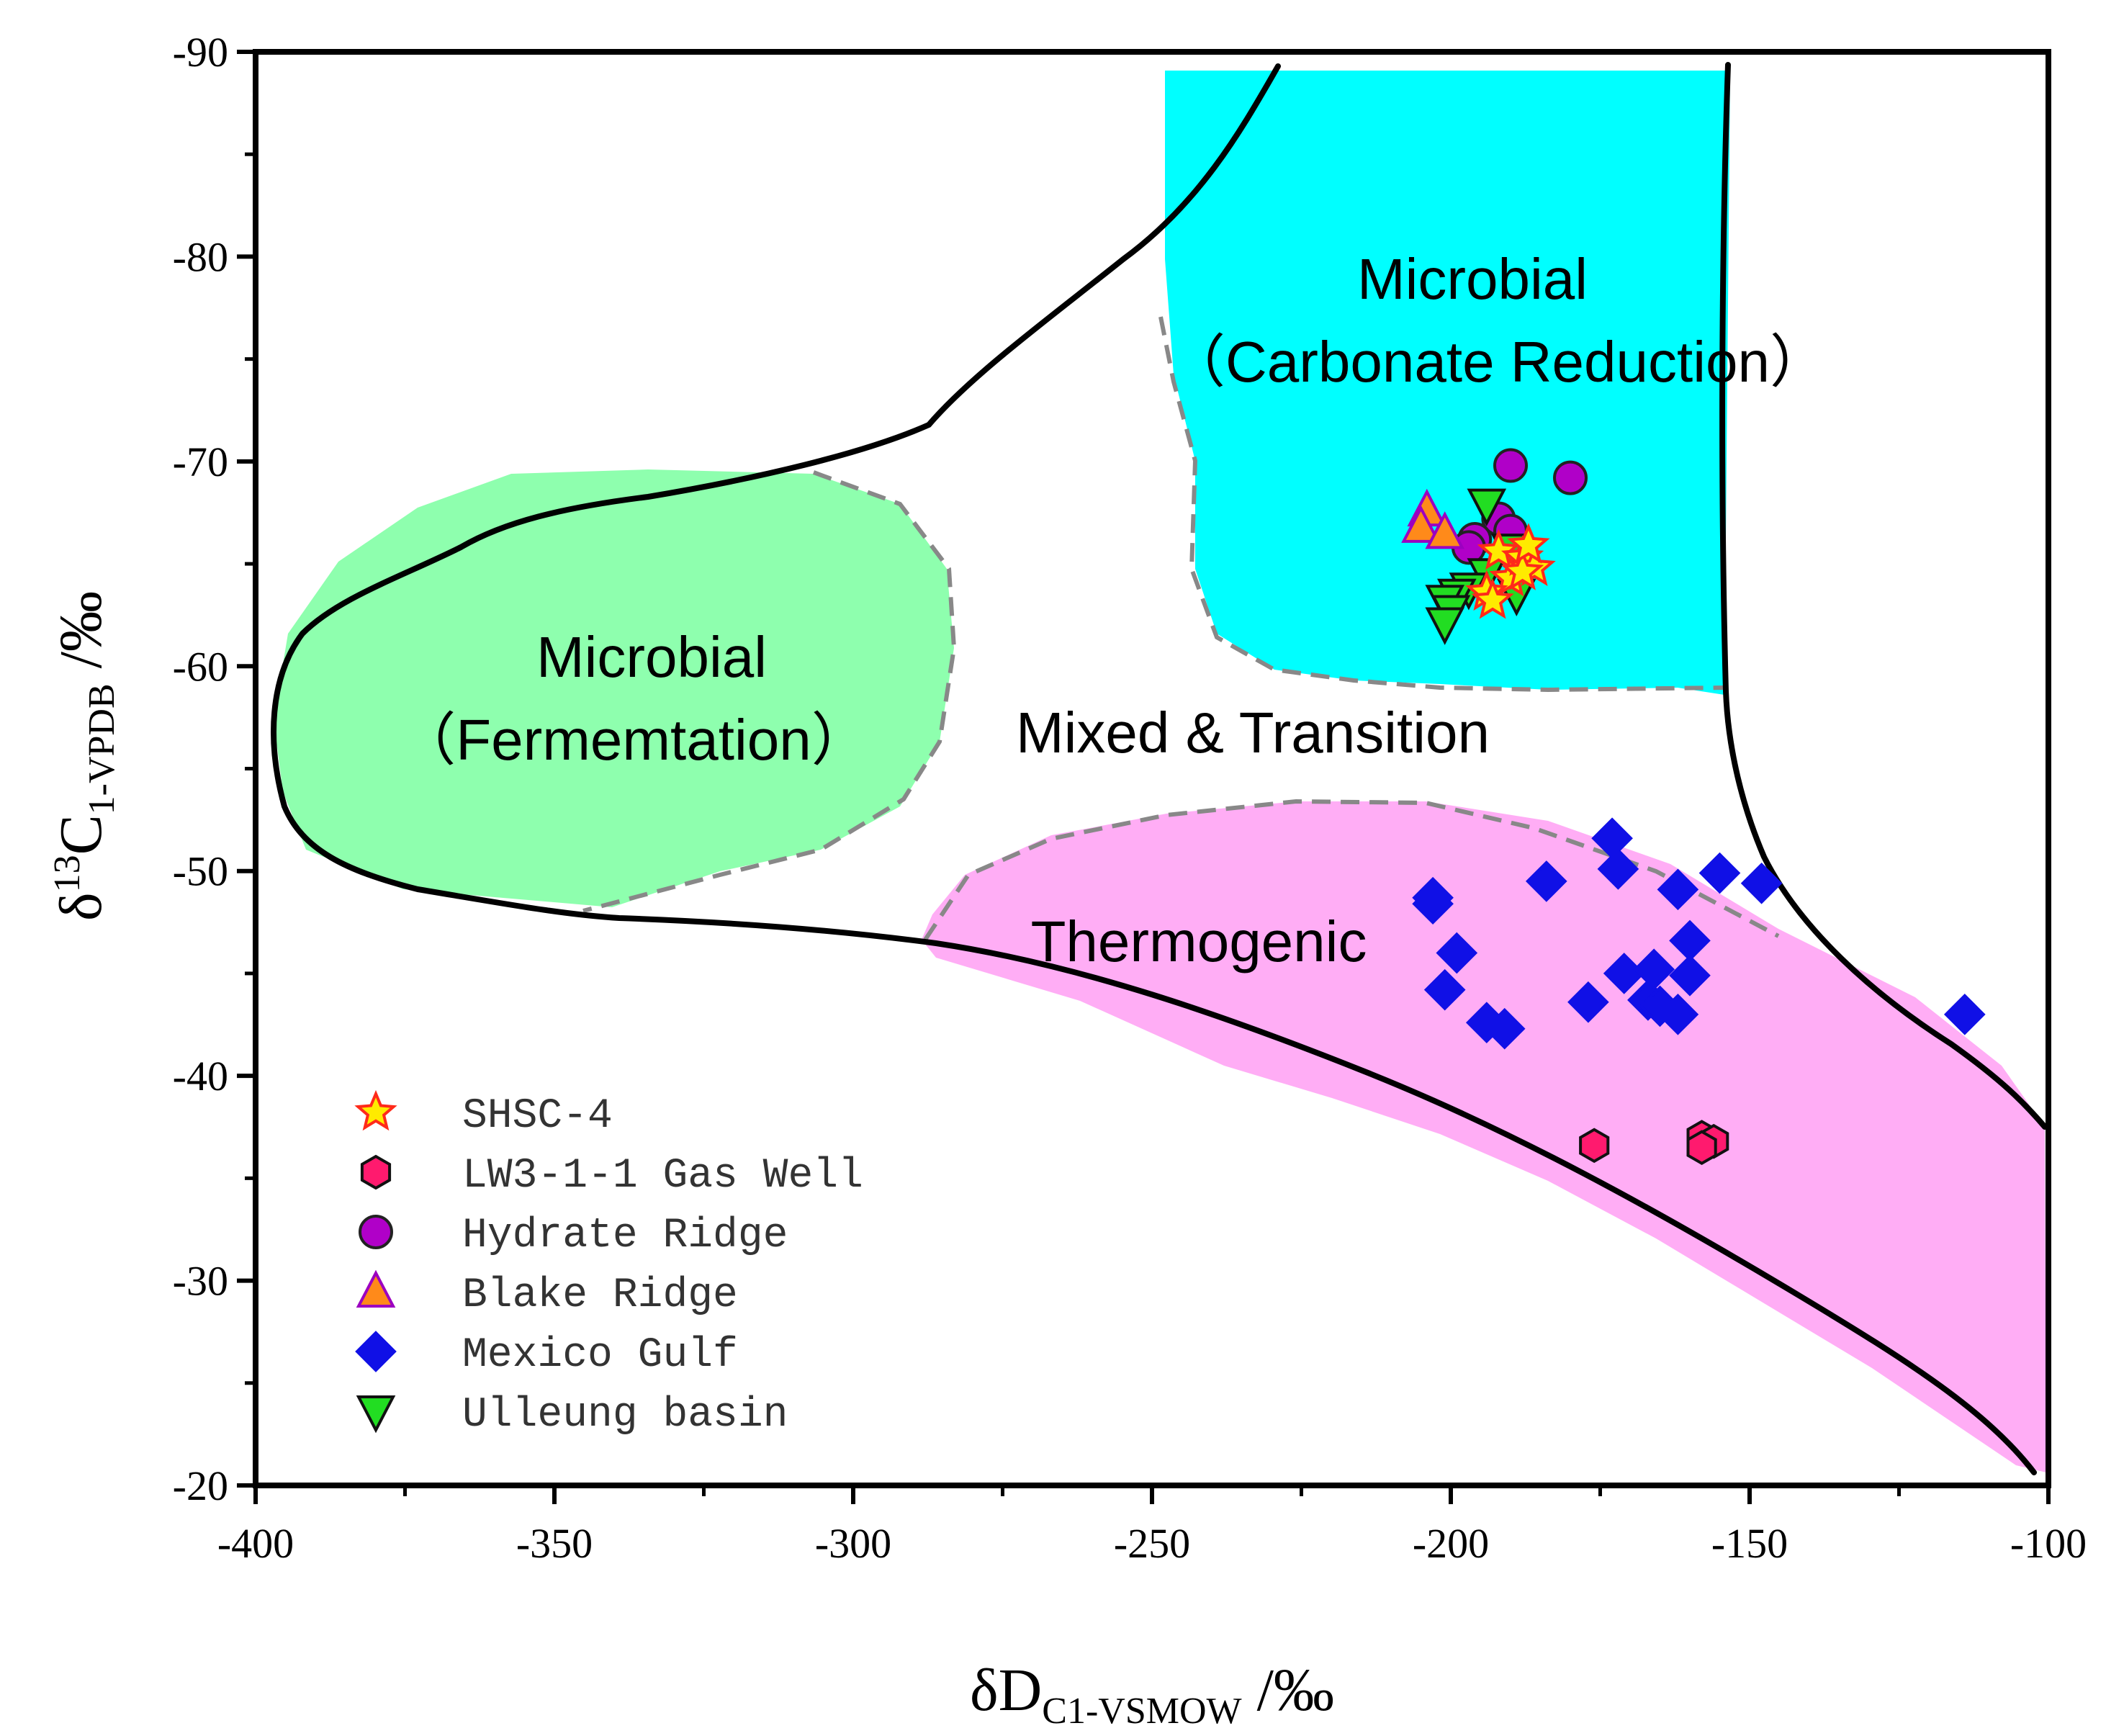 The height and width of the screenshot is (1736, 2124). What do you see at coordinates (1451, 1544) in the screenshot?
I see `x-tick-label: -200` at bounding box center [1451, 1544].